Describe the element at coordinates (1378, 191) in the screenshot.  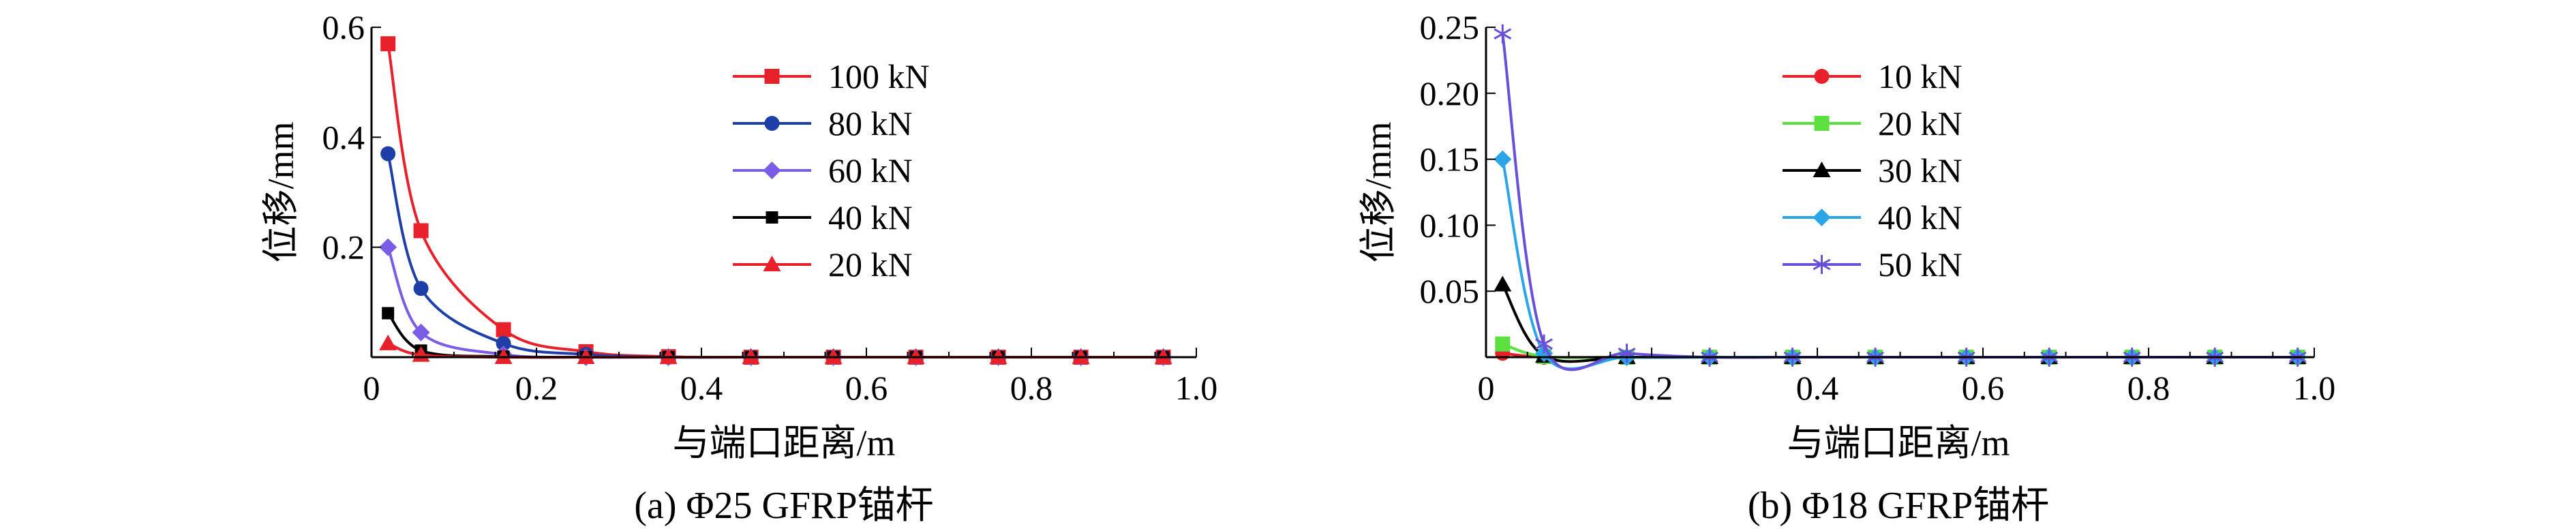
I see `chart-b-ylabel: 位移/mm` at that location.